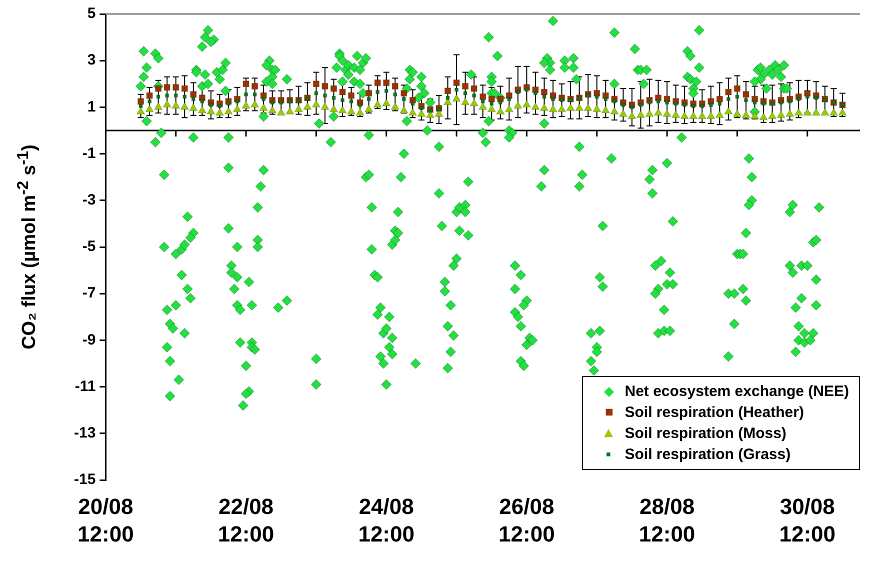 The image size is (869, 567). What do you see at coordinates (91, 13) in the screenshot?
I see `y-tick-label: 5` at bounding box center [91, 13].